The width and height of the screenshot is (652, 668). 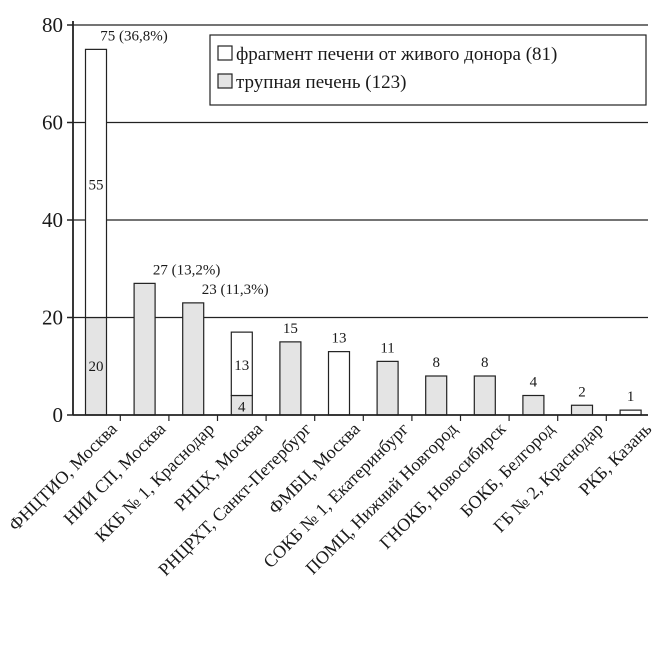 What do you see at coordinates (96, 367) in the screenshot?
I see `segment-label: 20` at bounding box center [96, 367].